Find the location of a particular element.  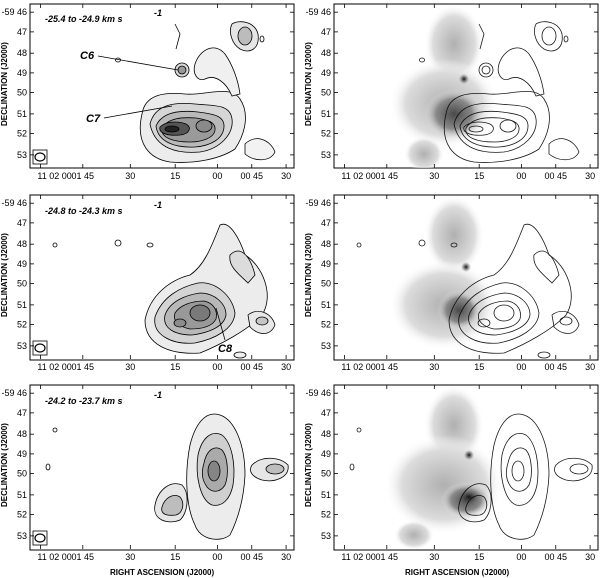

x-axis-label-left: RIGHT ASCENSION (J2000) is located at coordinates (162, 572).